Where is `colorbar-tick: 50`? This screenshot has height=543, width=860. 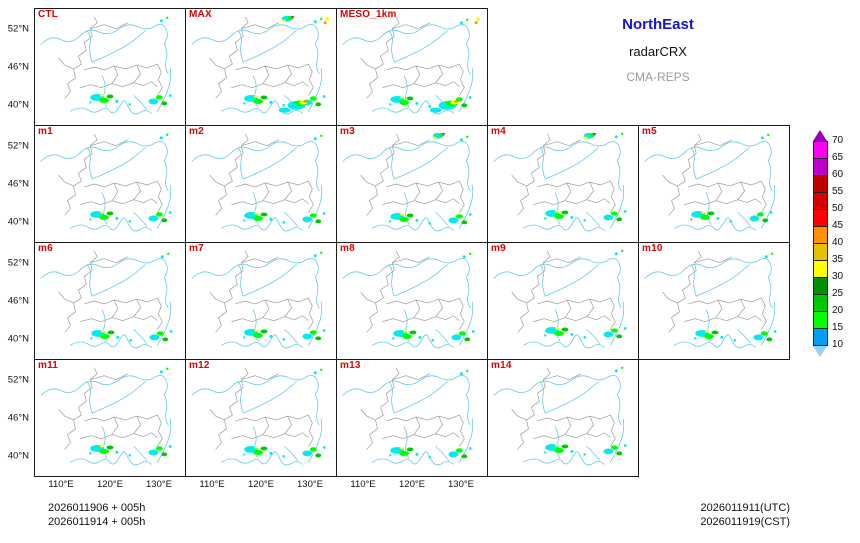 colorbar-tick: 50 is located at coordinates (838, 208).